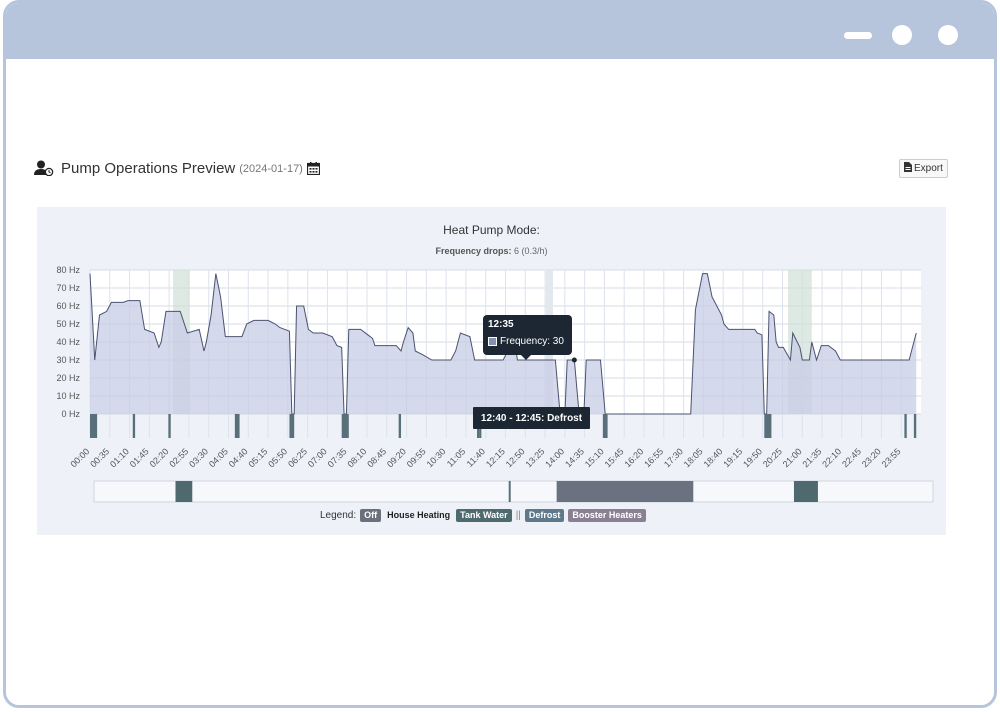 This screenshot has width=1000, height=712. I want to click on x-tick-label: 06:25, so click(297, 457).